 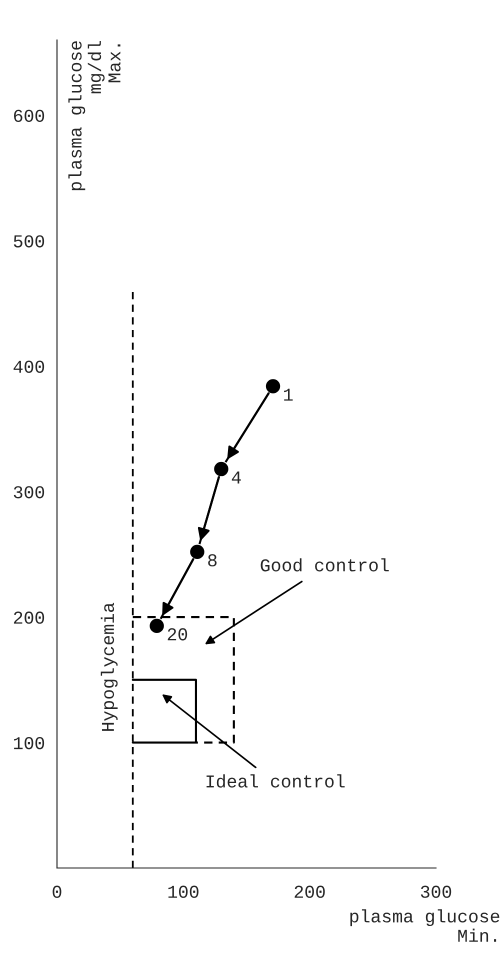 I want to click on x-tick-label: 300, so click(x=436, y=892).